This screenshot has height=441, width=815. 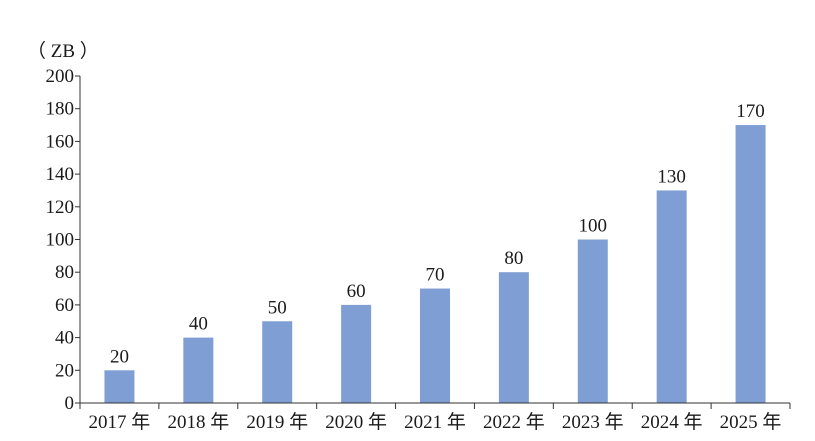 I want to click on bar-2021年, so click(x=435, y=345).